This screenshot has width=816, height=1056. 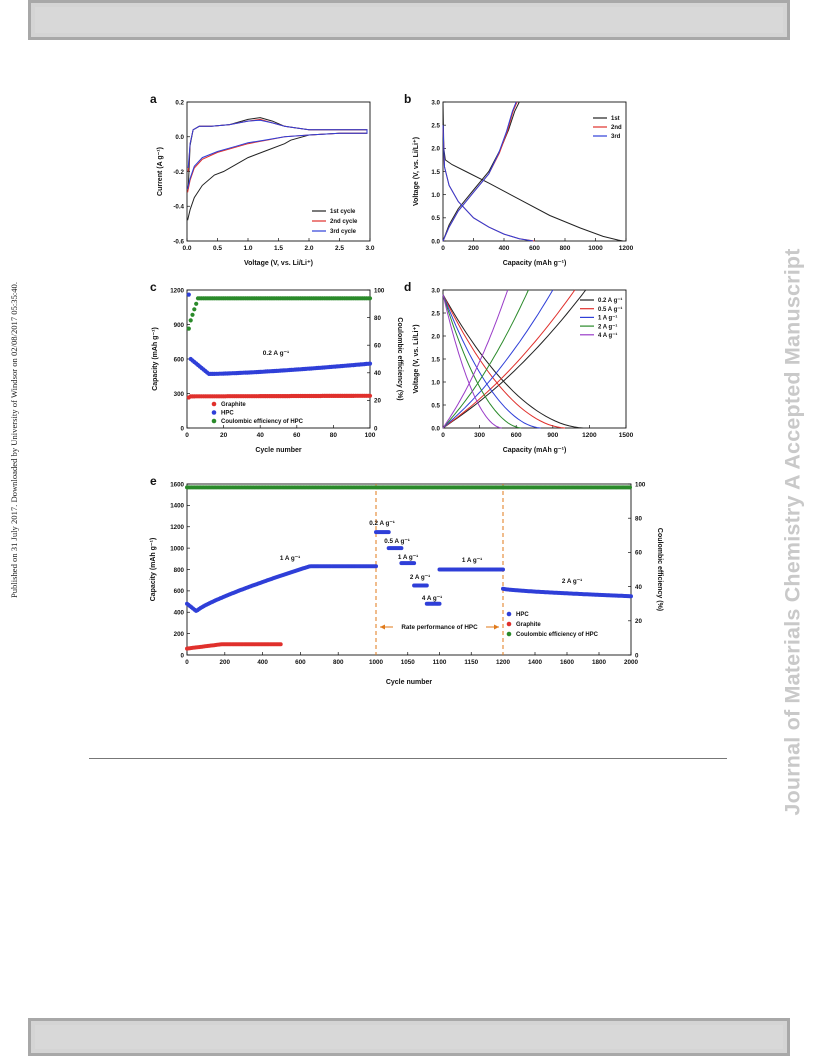 I want to click on panel-a-ytick-label: -0.6, so click(x=178, y=241).